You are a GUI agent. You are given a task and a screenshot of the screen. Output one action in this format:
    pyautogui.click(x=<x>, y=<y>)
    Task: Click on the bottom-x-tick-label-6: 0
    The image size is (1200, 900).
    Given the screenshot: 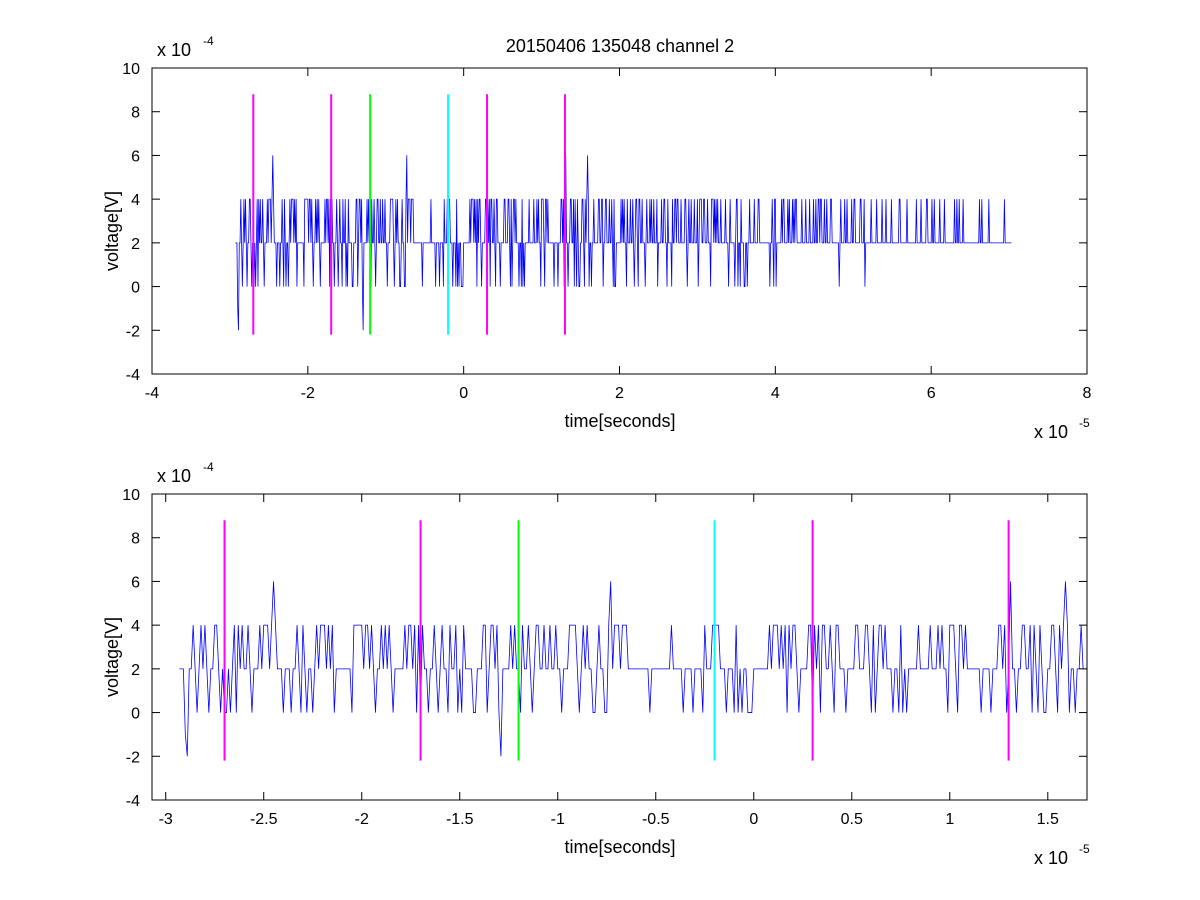 What is the action you would take?
    pyautogui.click(x=753, y=819)
    